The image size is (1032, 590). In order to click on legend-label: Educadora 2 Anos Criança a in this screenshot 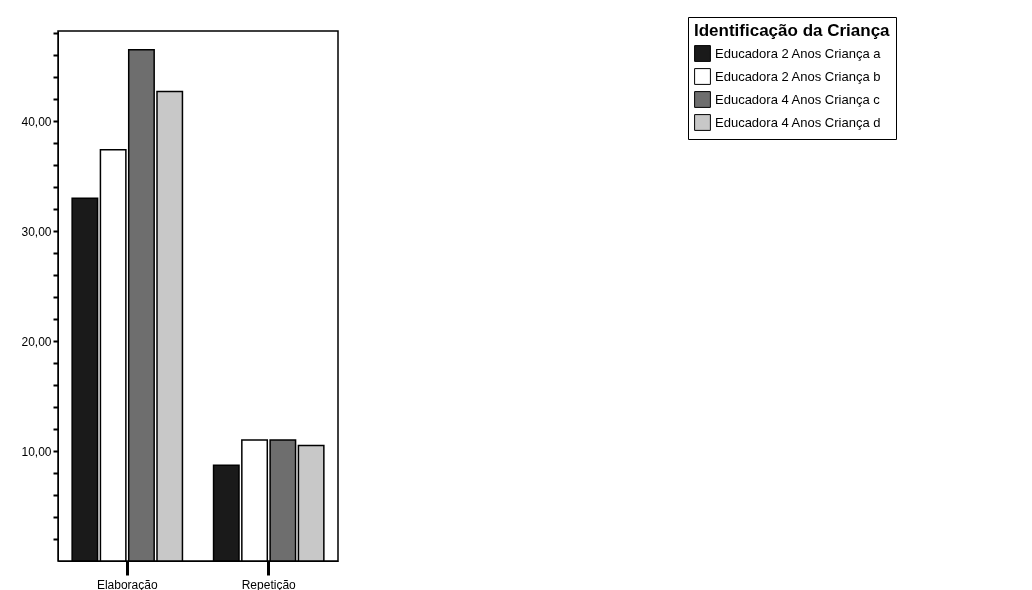, I will do `click(798, 53)`.